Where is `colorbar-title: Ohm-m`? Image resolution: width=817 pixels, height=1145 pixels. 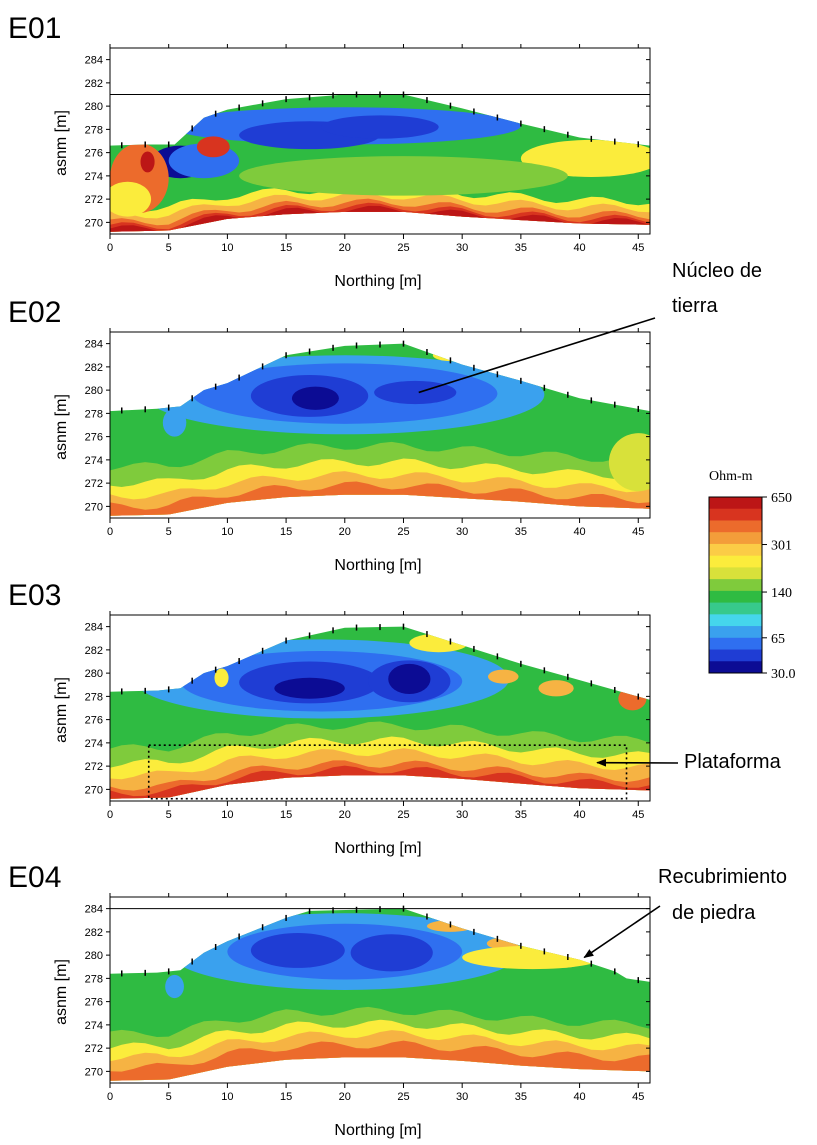
colorbar-title: Ohm-m is located at coordinates (731, 476).